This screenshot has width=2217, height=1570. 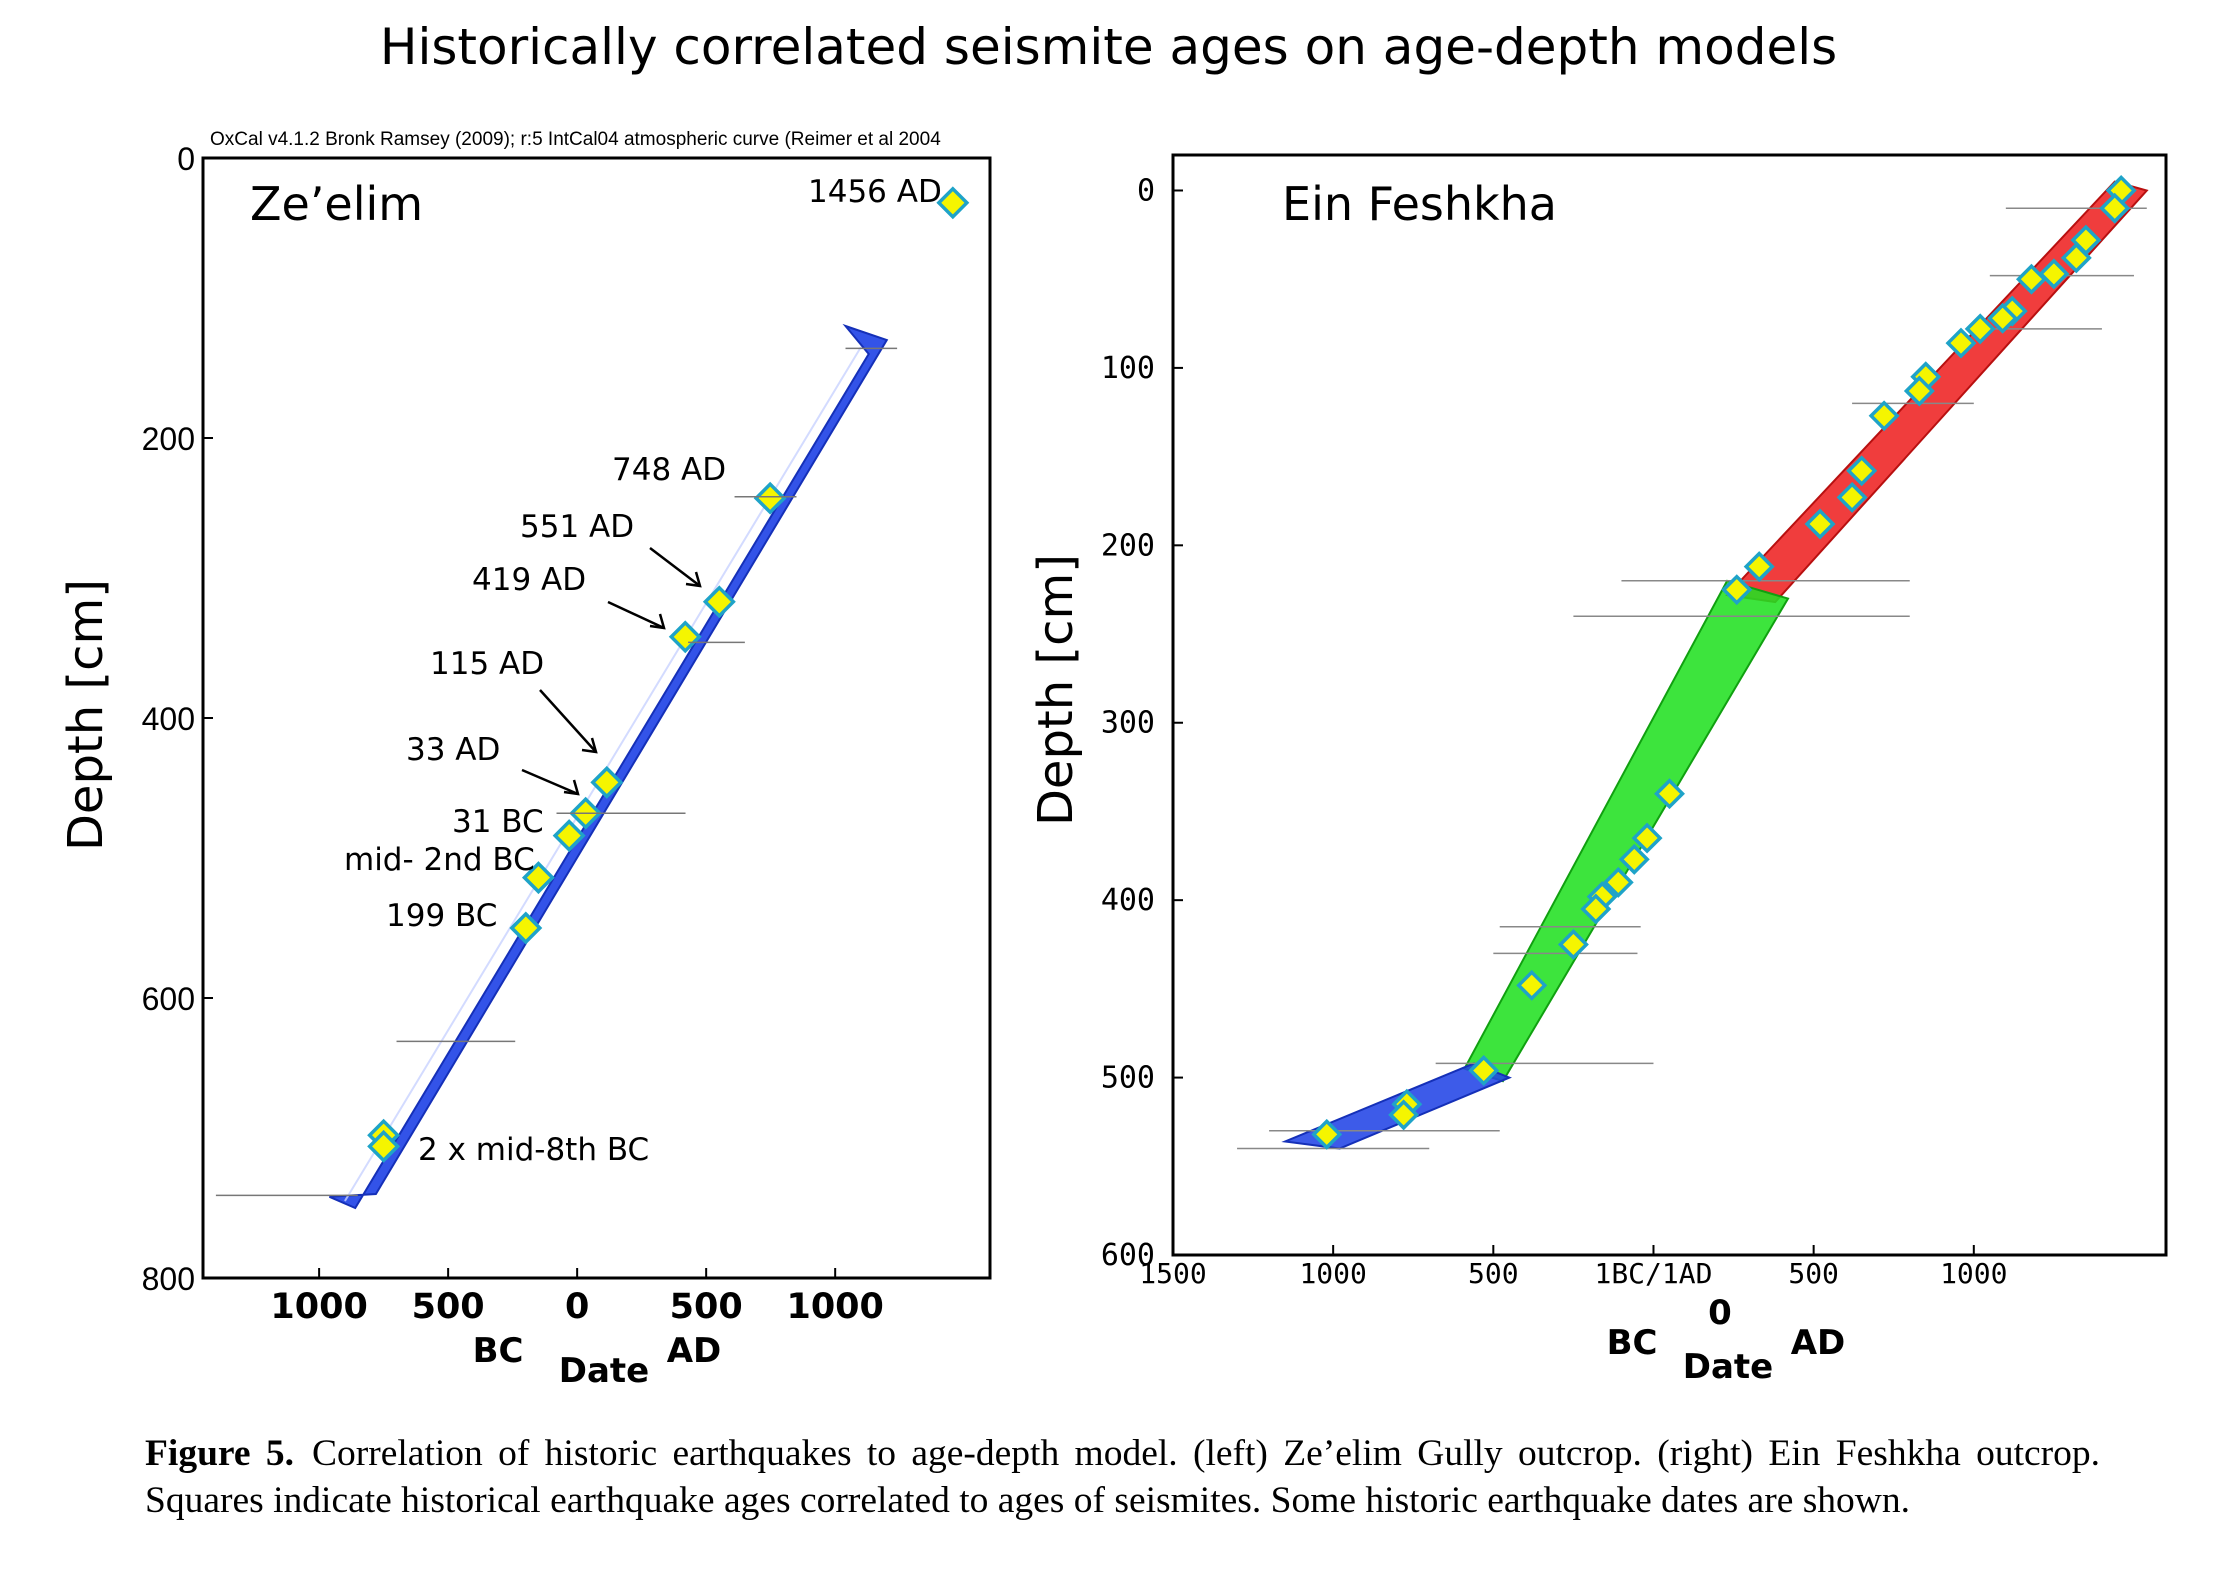 I want to click on ein-feshkha-x-tick-label: 1BC/1AD, so click(x=1653, y=1273).